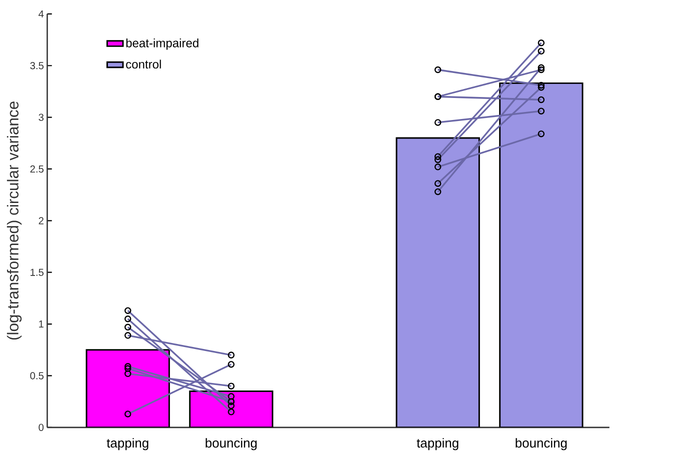 The image size is (690, 464). I want to click on legend-label: control, so click(143, 64).